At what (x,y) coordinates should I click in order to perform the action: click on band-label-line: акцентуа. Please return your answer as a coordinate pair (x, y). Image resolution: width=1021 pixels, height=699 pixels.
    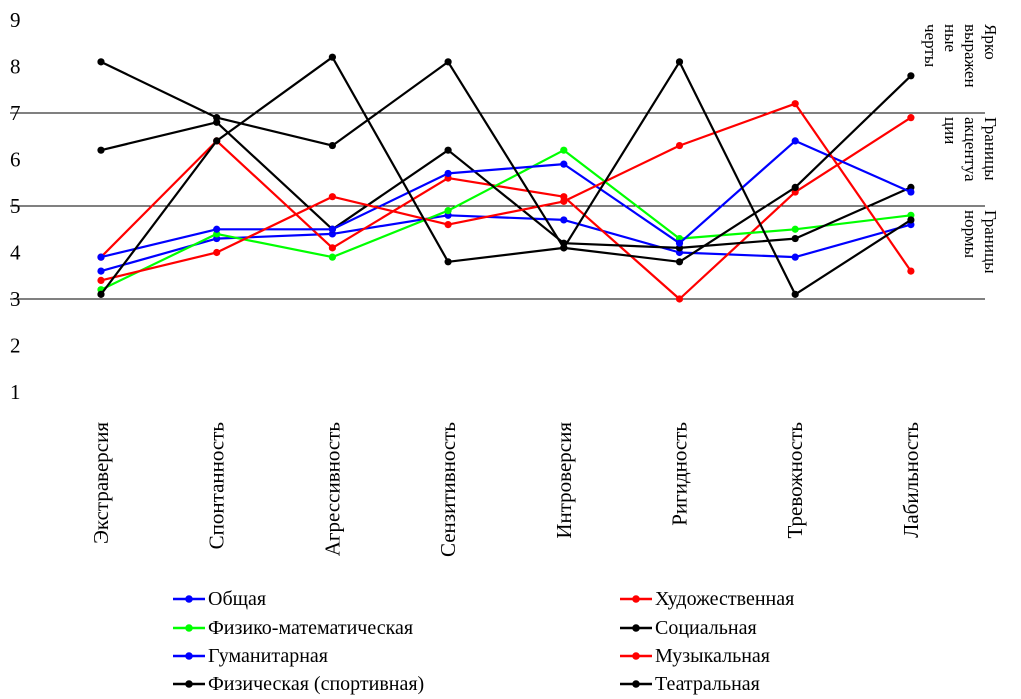
    Looking at the image, I should click on (970, 149).